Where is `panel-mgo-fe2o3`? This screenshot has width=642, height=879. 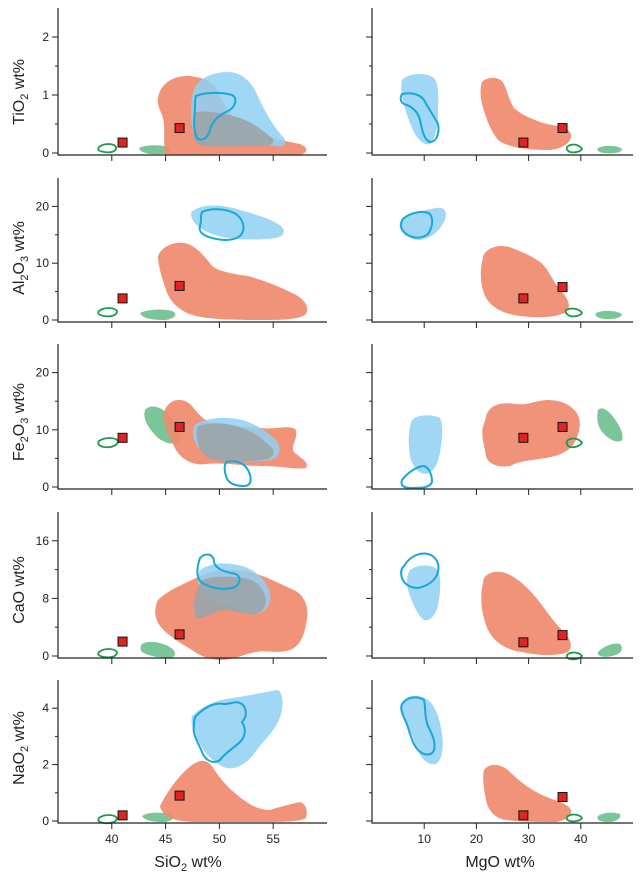
panel-mgo-fe2o3 is located at coordinates (511, 445).